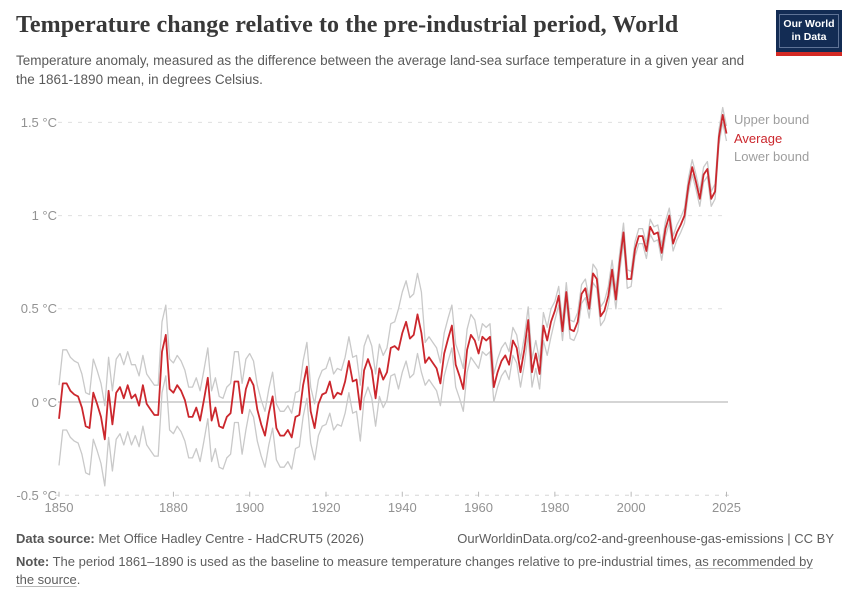 The height and width of the screenshot is (600, 850). I want to click on footnote-suffix: ., so click(78, 579).